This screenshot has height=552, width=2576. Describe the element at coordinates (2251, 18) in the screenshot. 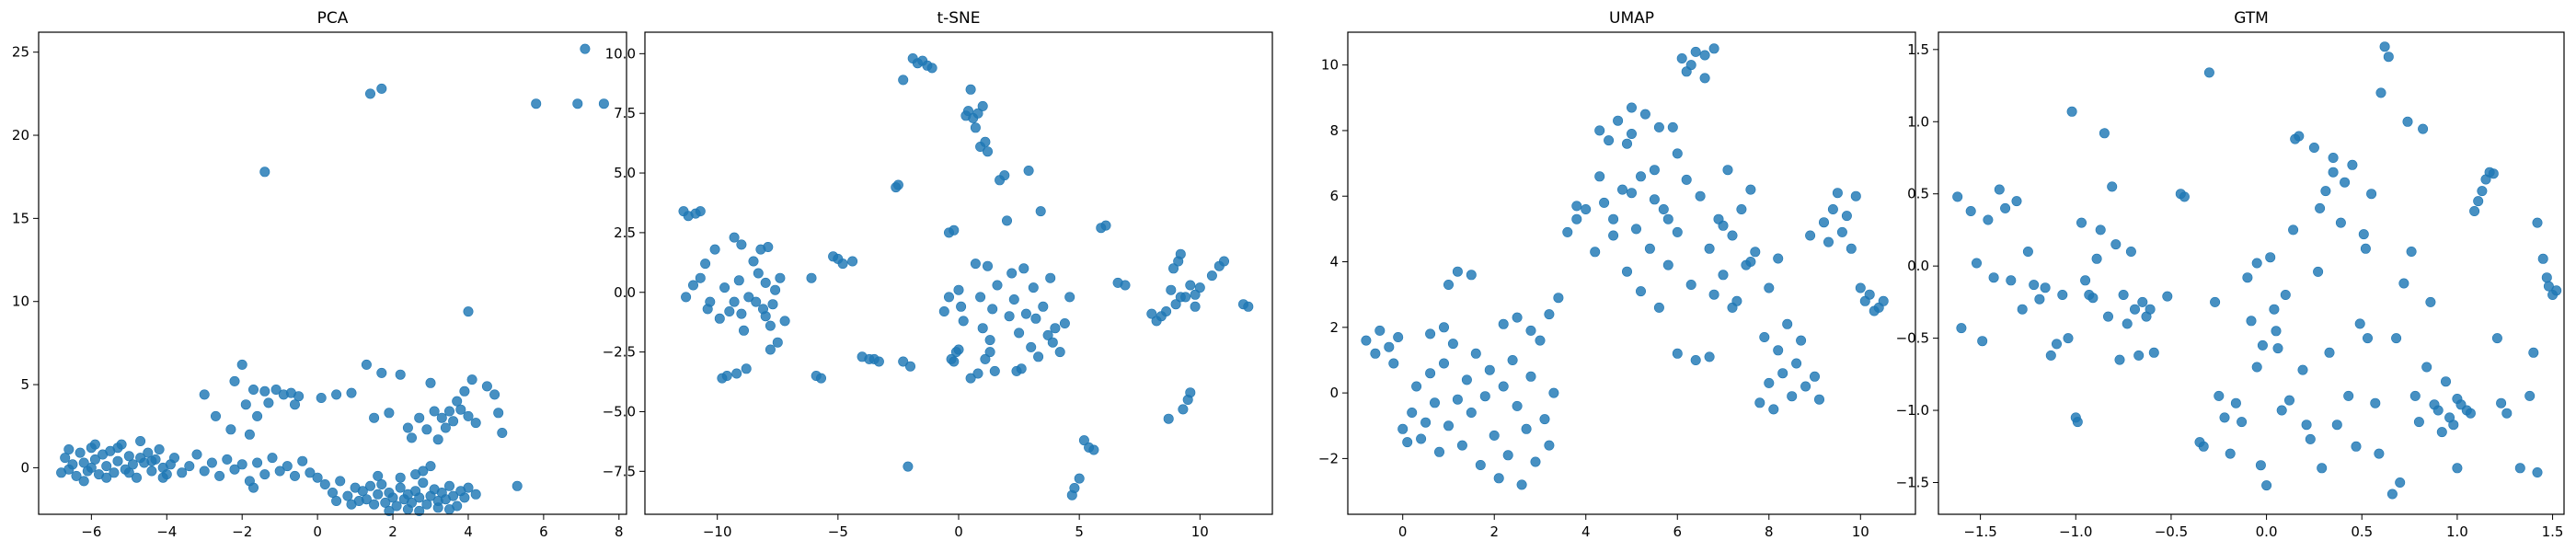

I see `chart-title: GTM` at that location.